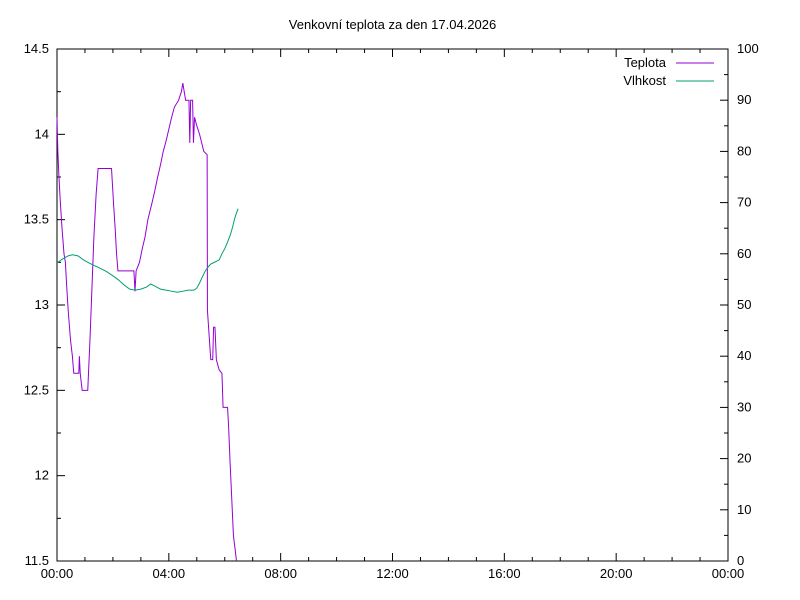  Describe the element at coordinates (169, 573) in the screenshot. I see `x-tick-label: 04:00` at that location.